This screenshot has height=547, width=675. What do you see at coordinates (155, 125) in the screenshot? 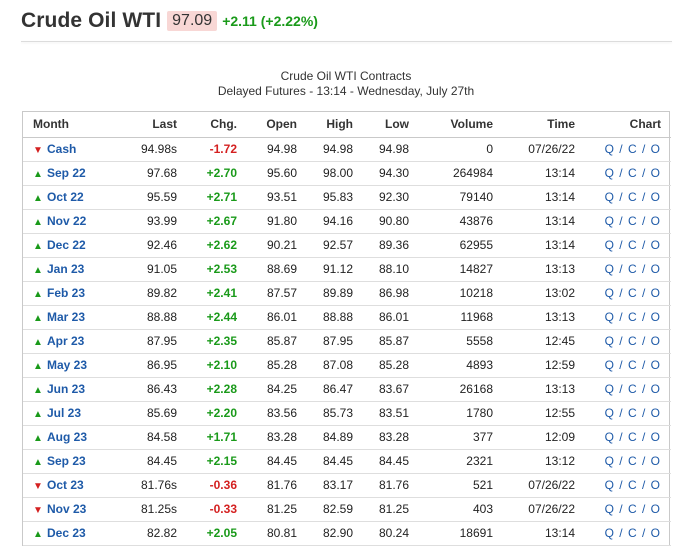
I see `col-header-last: Last` at bounding box center [155, 125].